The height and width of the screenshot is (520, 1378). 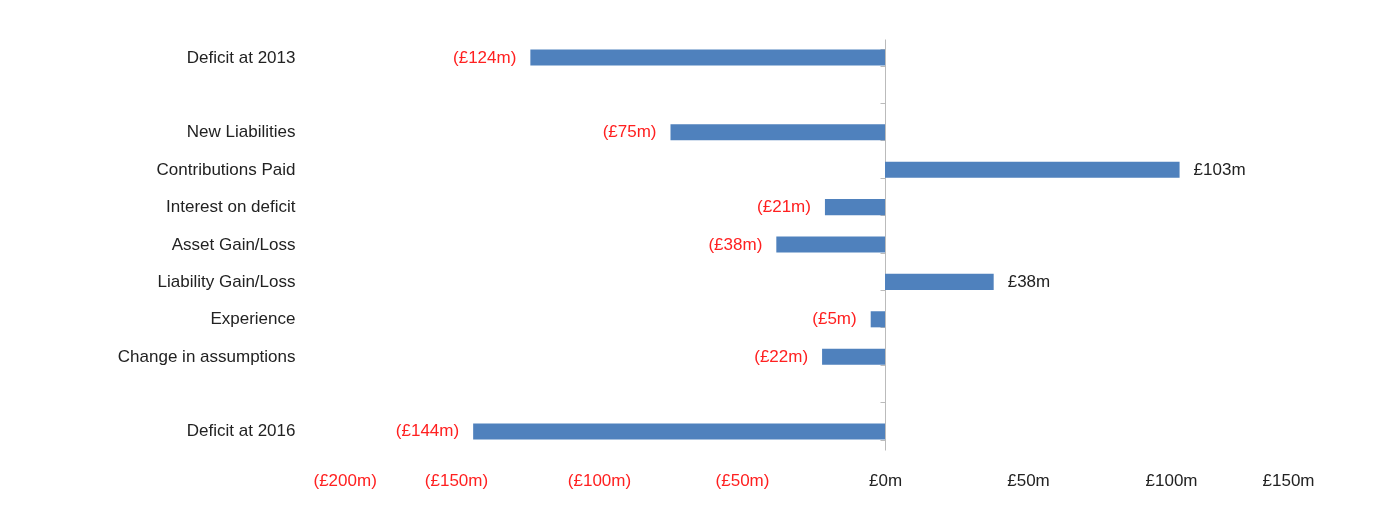 I want to click on data-label: (£5m), so click(x=834, y=319).